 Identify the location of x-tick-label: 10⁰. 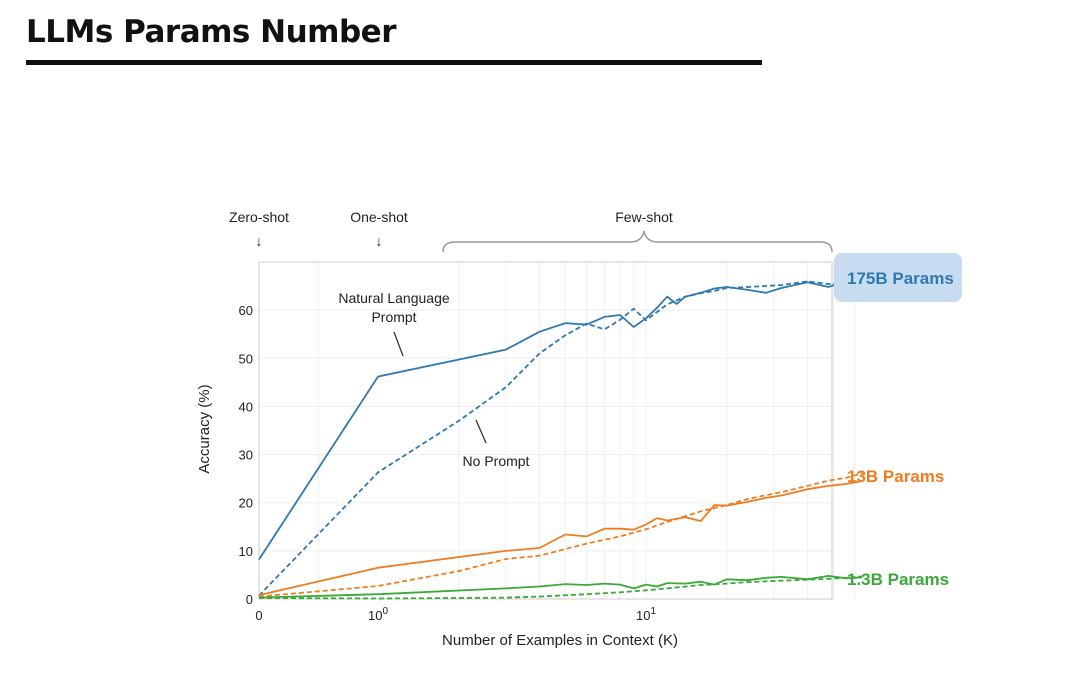
(378, 614).